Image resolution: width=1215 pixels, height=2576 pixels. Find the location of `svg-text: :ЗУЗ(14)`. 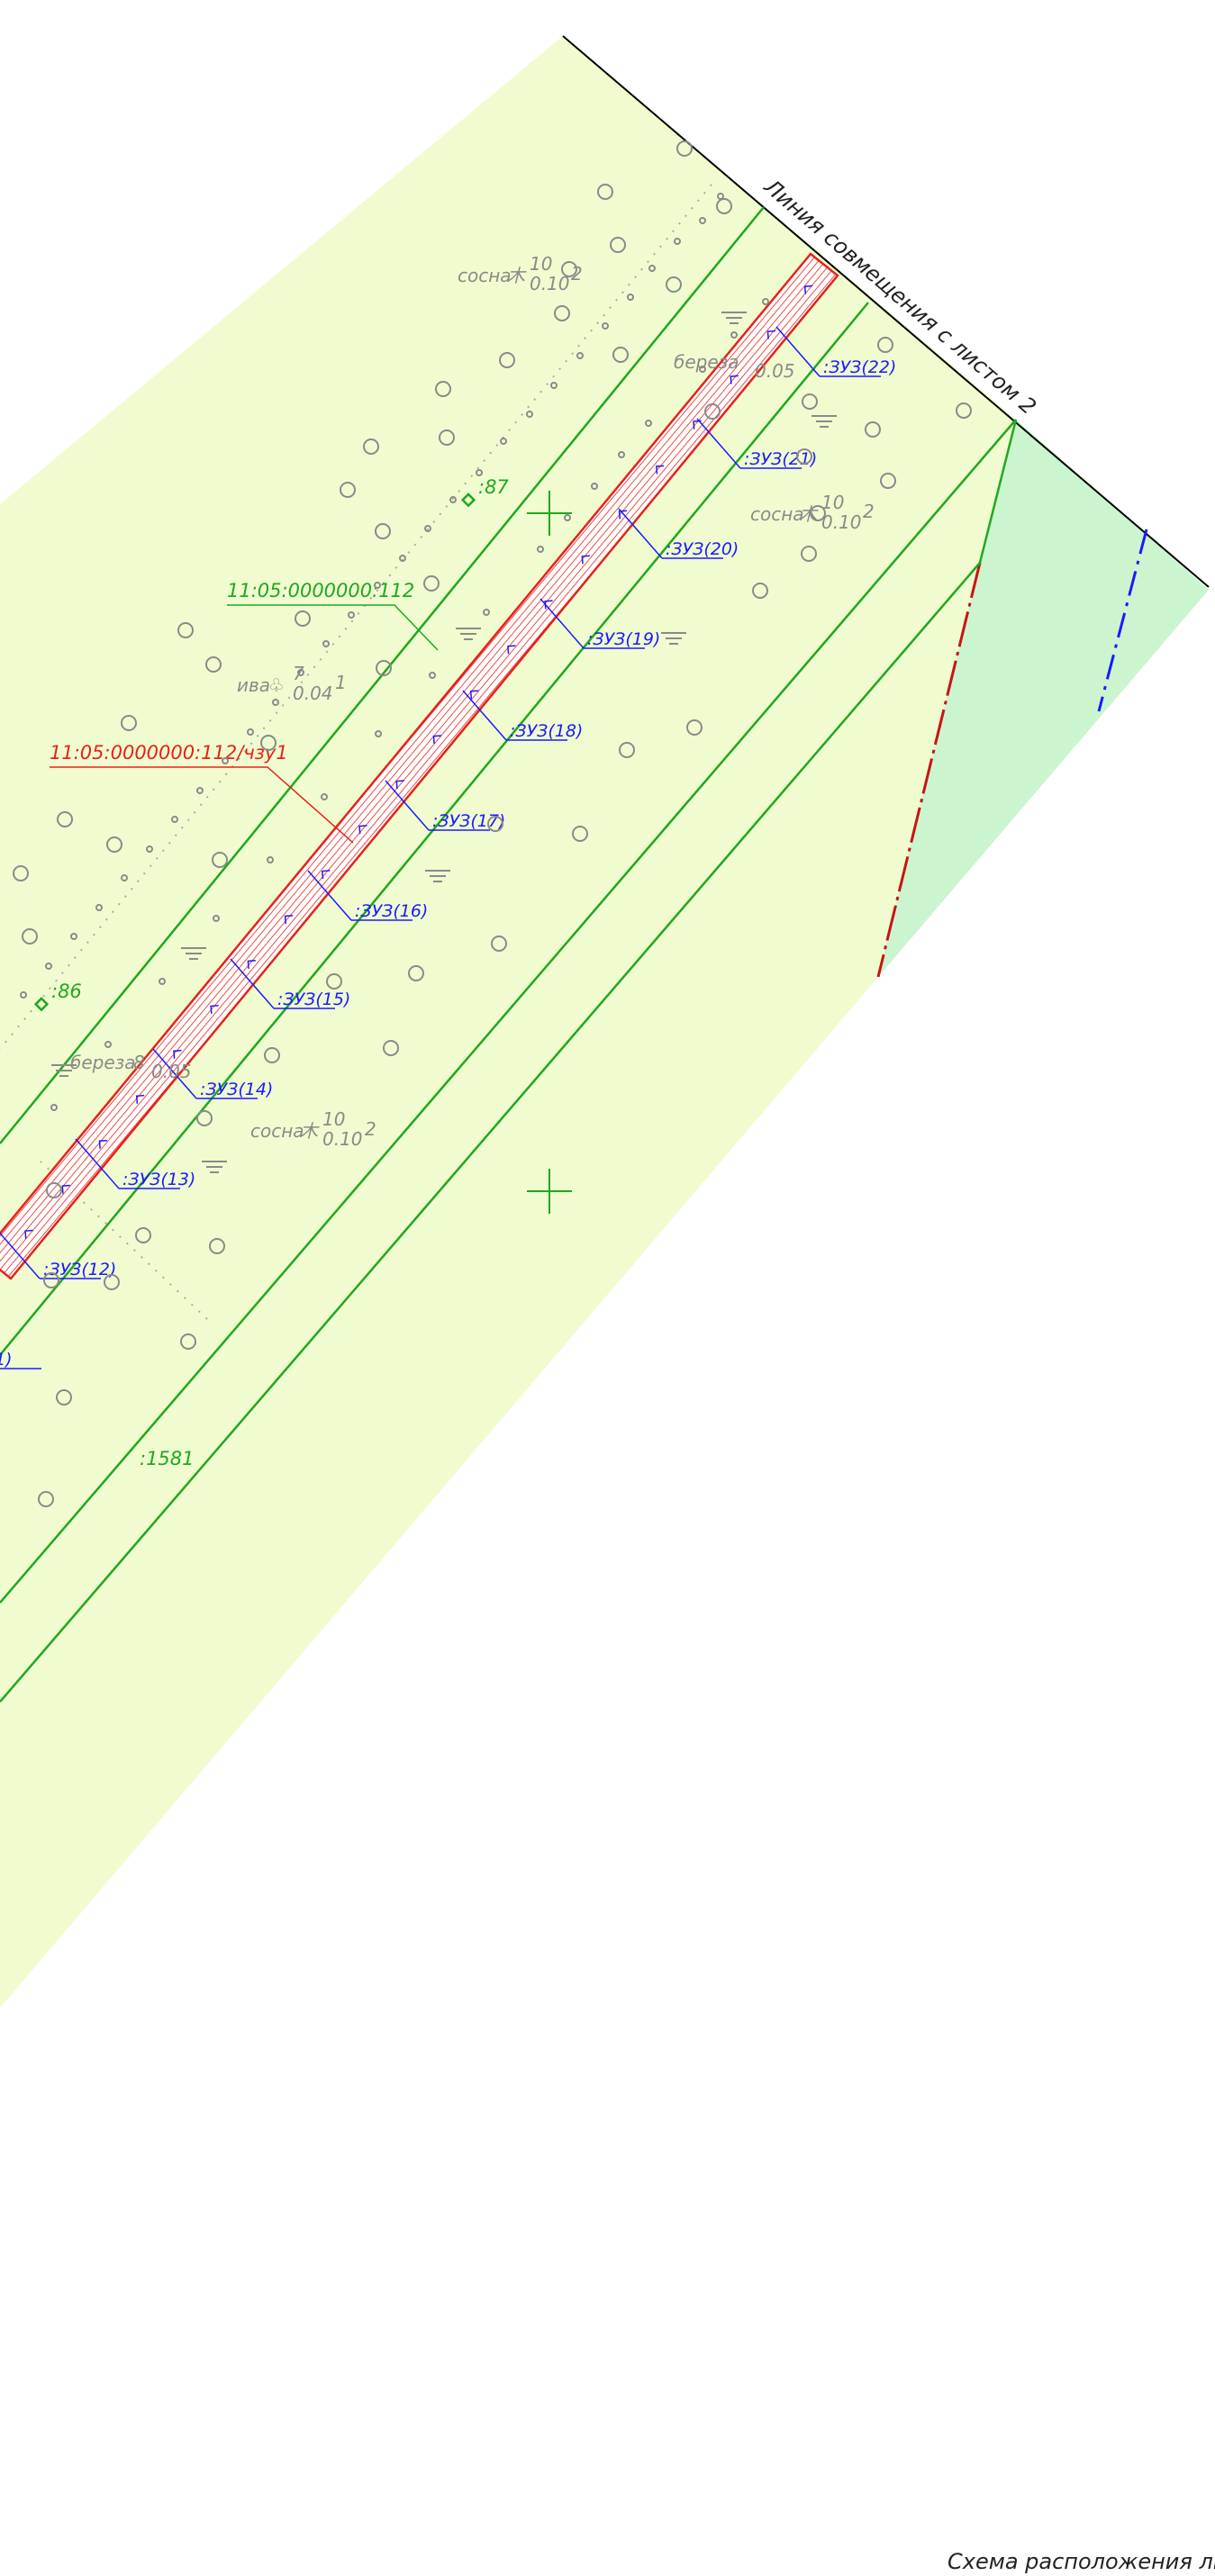

svg-text: :ЗУЗ(14) is located at coordinates (236, 1089).